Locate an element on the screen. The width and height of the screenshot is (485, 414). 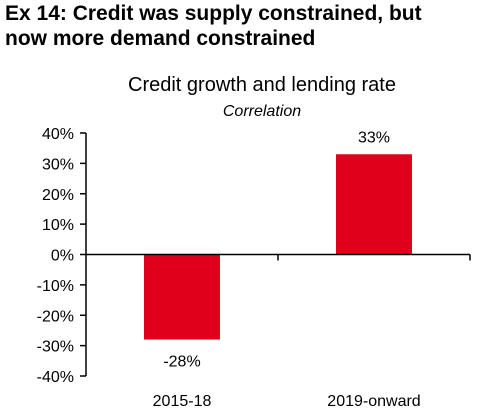
data-label-2015-18: -28% is located at coordinates (181, 362).